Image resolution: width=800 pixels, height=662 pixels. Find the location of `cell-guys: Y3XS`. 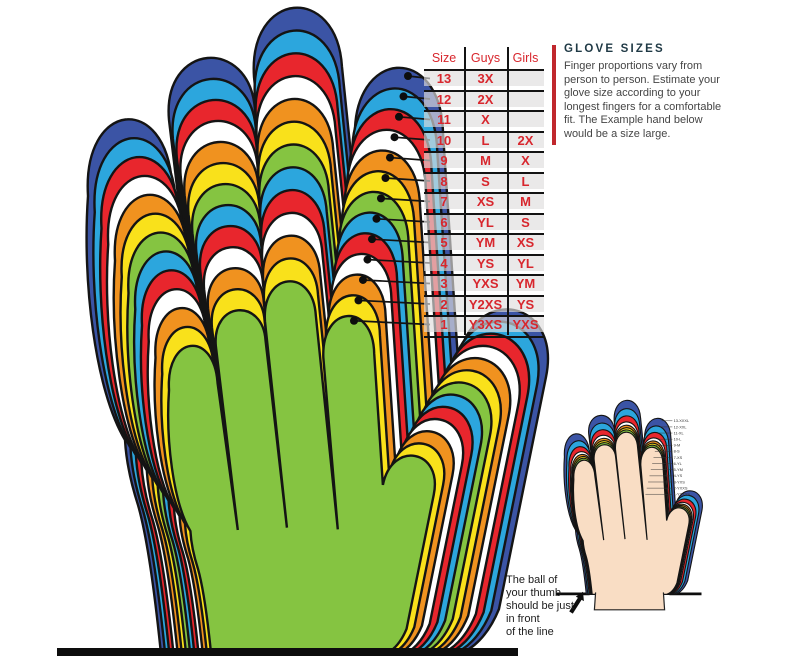

cell-guys: Y3XS is located at coordinates (485, 324).